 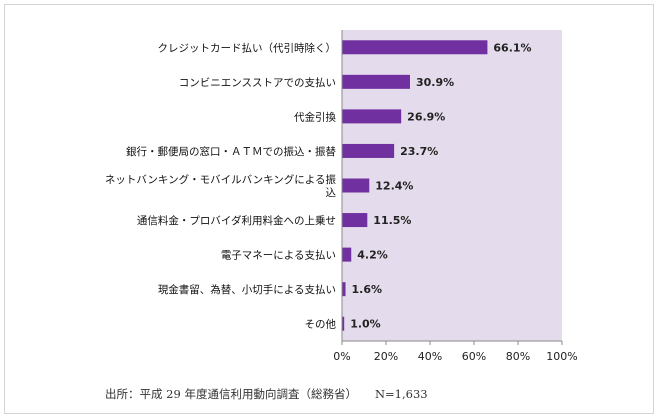 What do you see at coordinates (386, 356) in the screenshot?
I see `x-tick-label: 20%` at bounding box center [386, 356].